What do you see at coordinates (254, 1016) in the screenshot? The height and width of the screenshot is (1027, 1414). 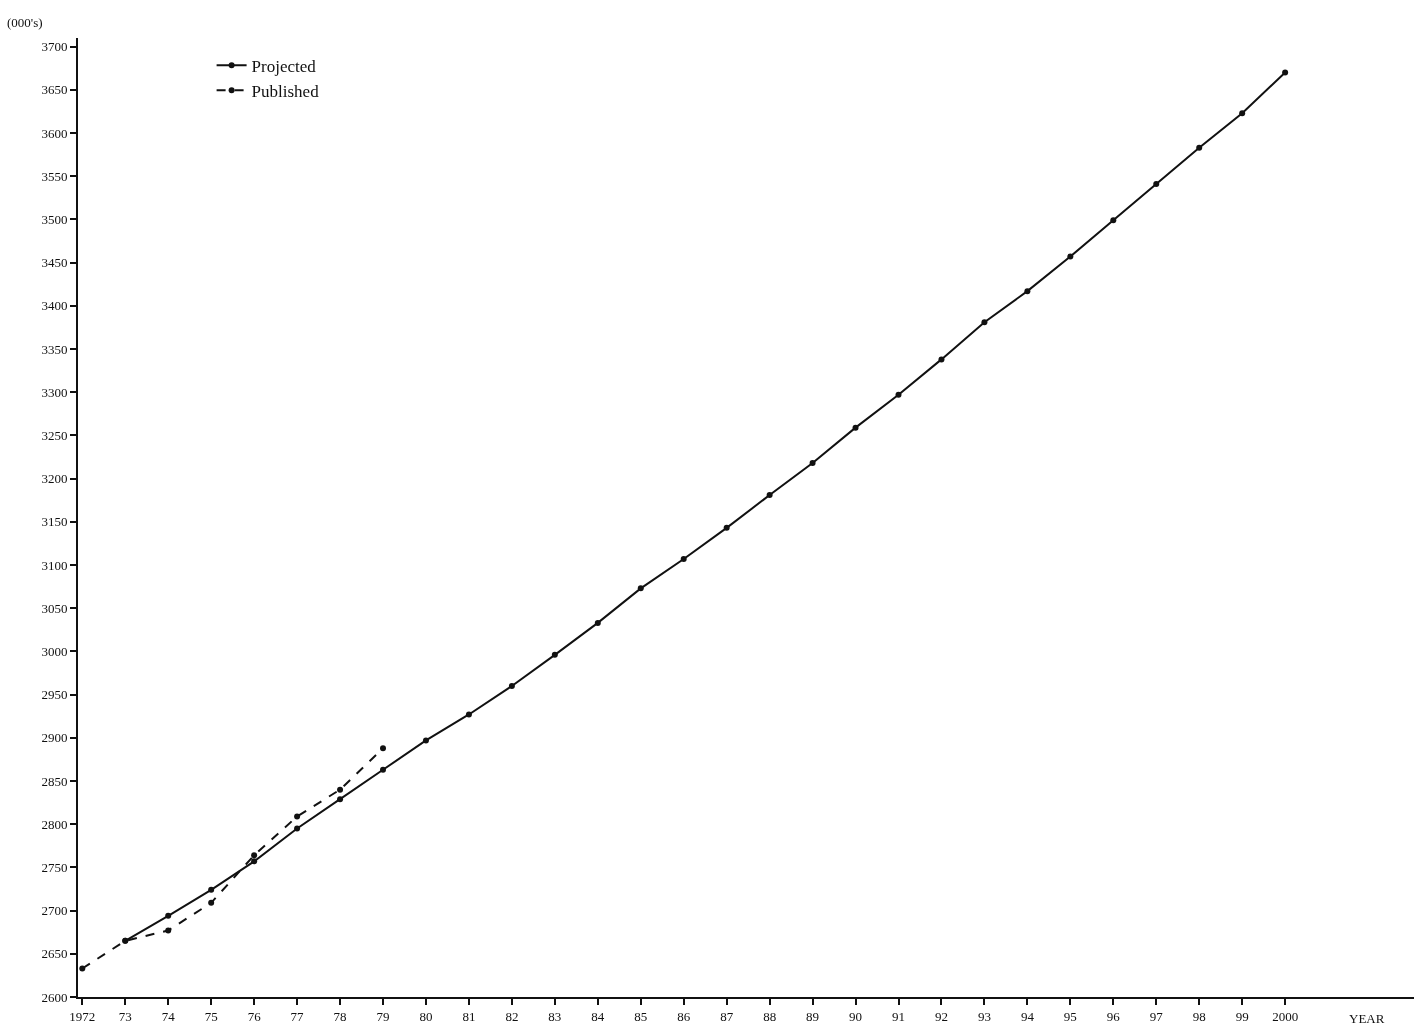 I see `x-tick-label: 76` at bounding box center [254, 1016].